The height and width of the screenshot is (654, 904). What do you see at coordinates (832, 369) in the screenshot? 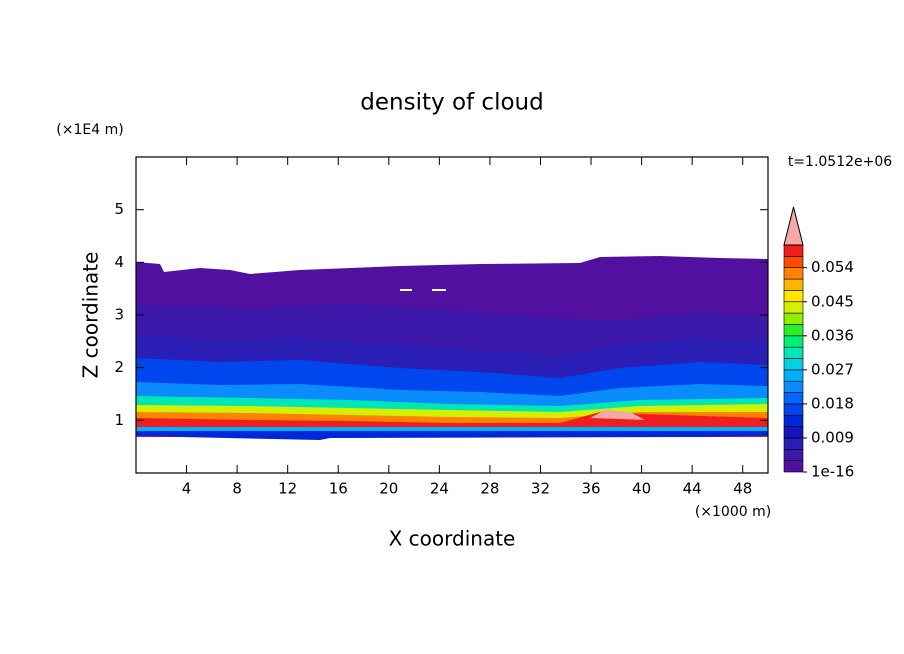
I see `colorbar-tick-label: 0.027` at bounding box center [832, 369].